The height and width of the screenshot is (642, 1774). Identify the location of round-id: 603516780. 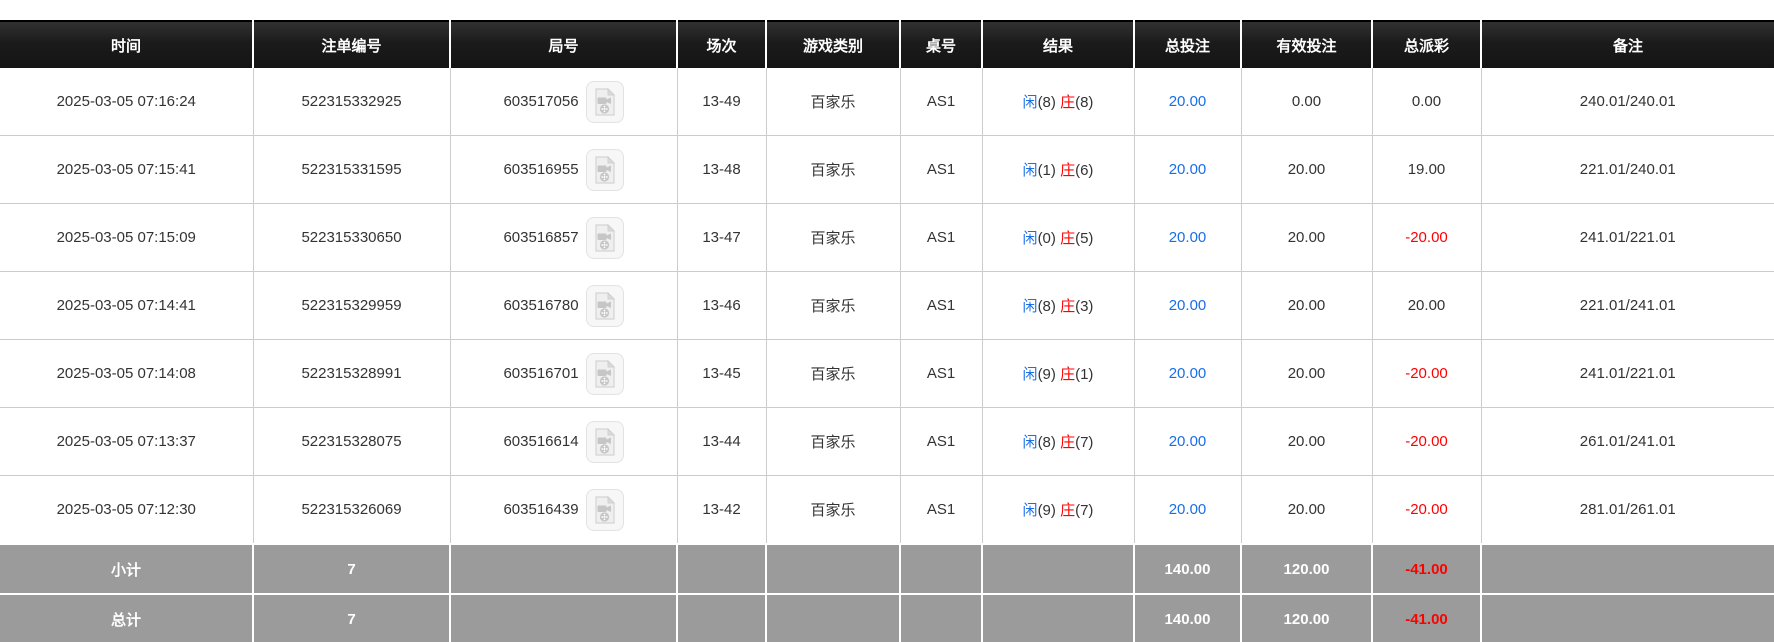
(541, 305).